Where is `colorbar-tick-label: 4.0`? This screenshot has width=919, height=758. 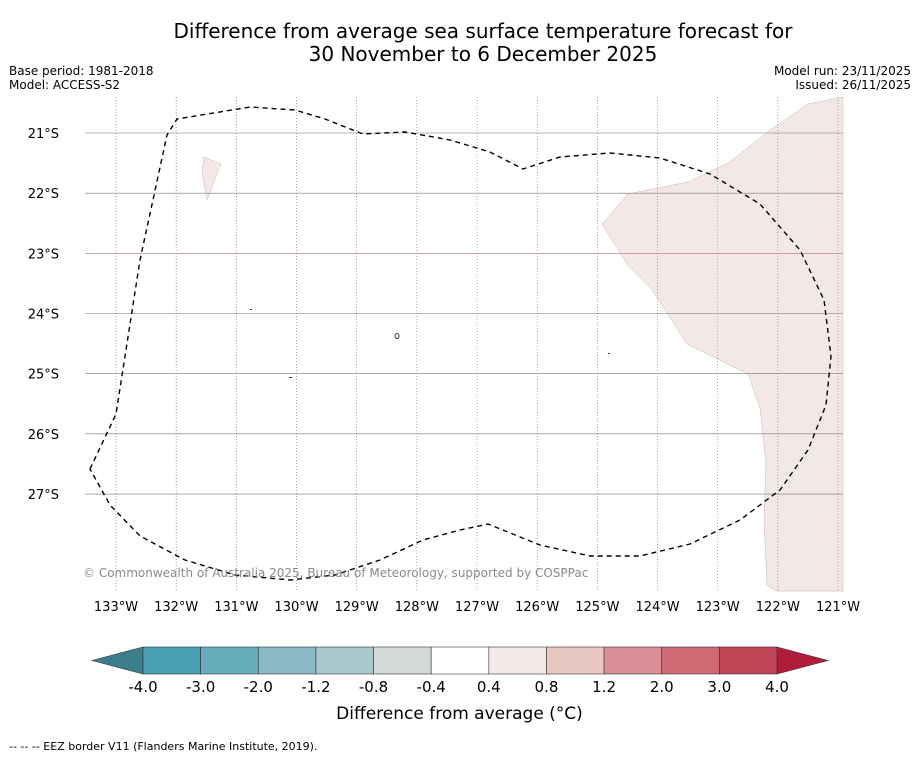 colorbar-tick-label: 4.0 is located at coordinates (777, 687).